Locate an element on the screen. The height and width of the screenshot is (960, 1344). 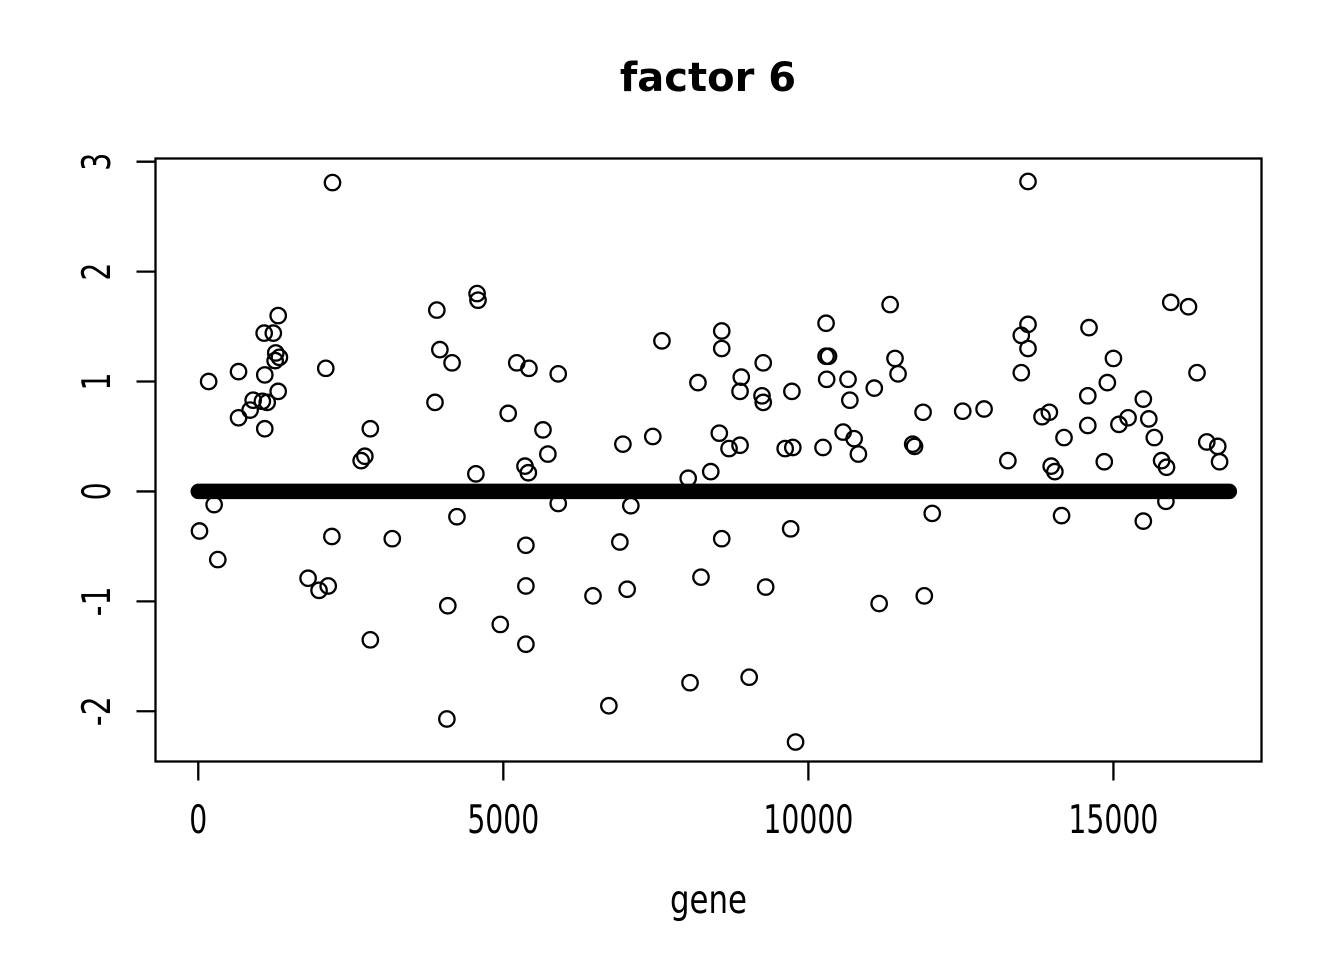
x-axis-label: gene is located at coordinates (708, 900).